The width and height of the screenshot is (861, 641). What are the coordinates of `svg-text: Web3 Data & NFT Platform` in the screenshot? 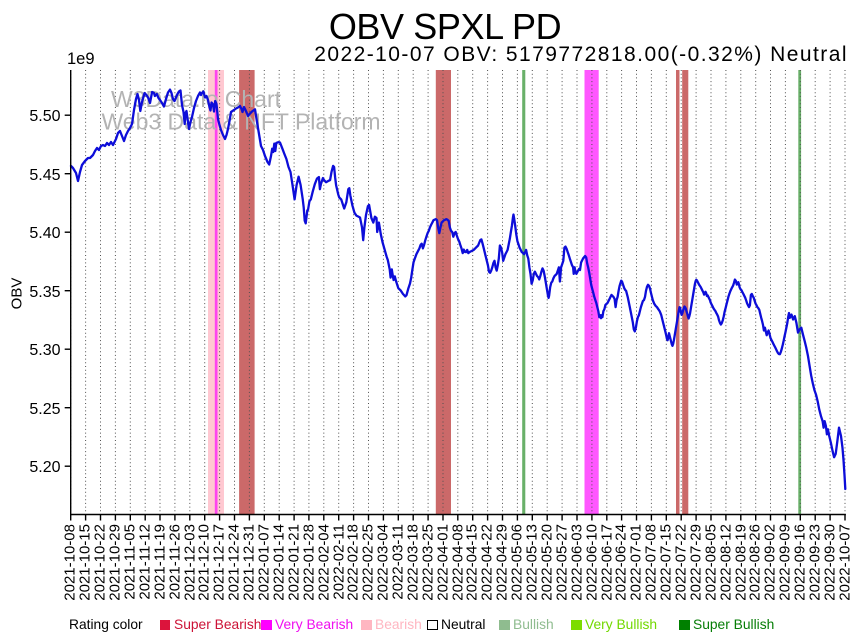 It's located at (241, 122).